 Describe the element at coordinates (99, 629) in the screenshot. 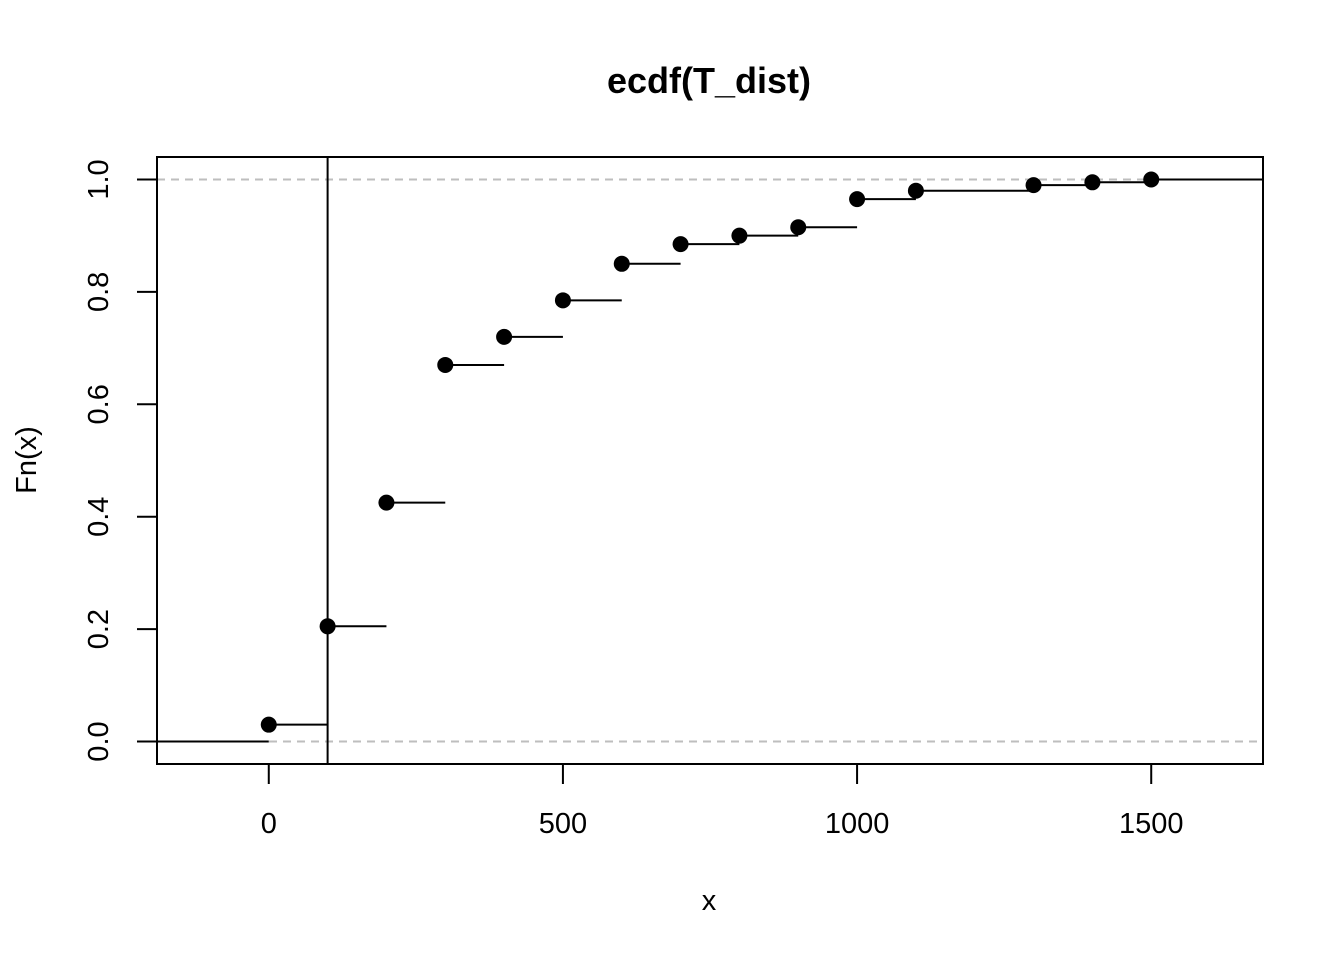

I see `y-tick-label: 0.2` at that location.